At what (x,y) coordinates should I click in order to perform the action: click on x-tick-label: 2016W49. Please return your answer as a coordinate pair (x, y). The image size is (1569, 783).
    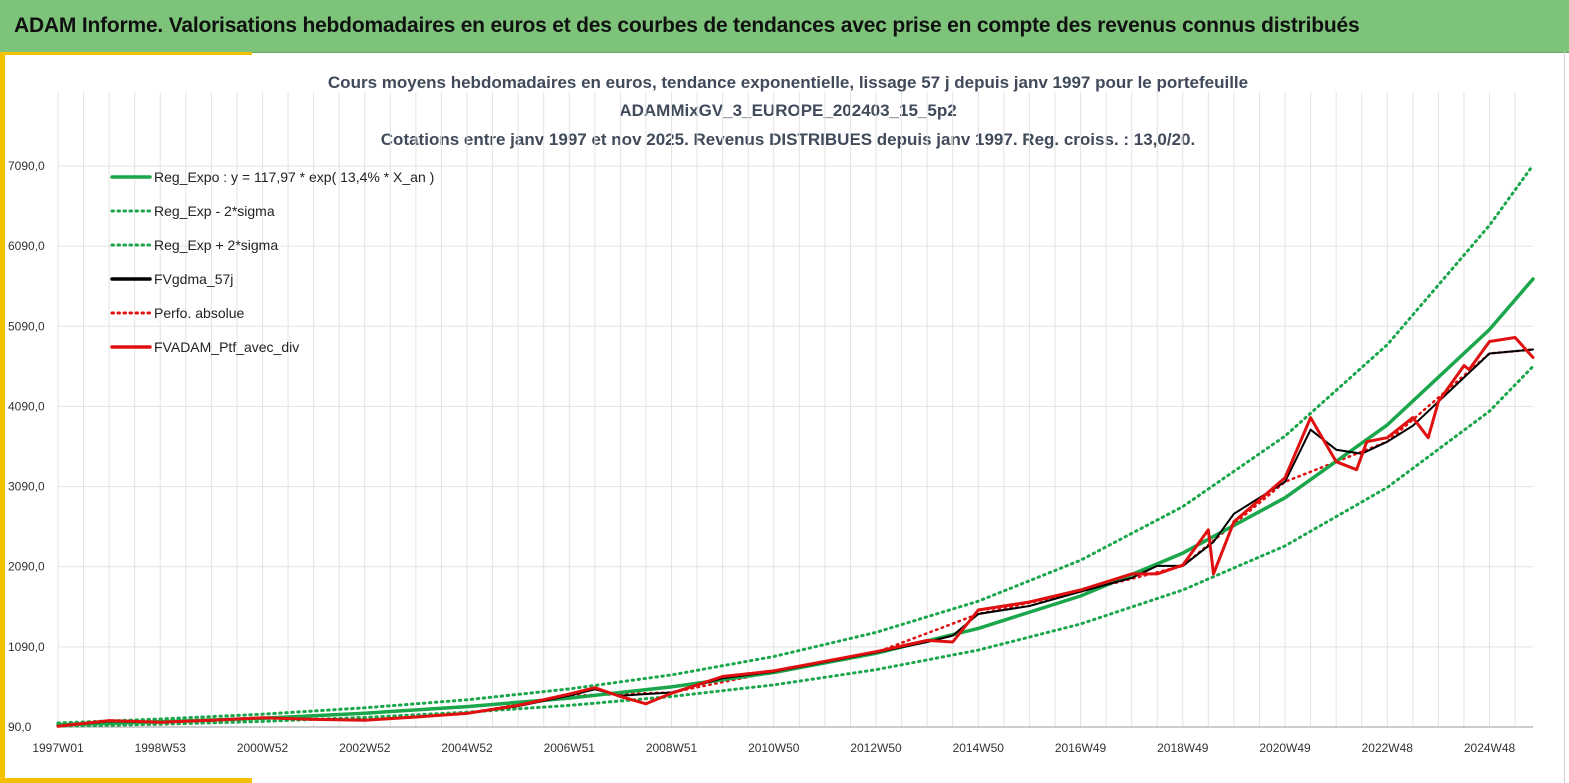
    Looking at the image, I should click on (1081, 748).